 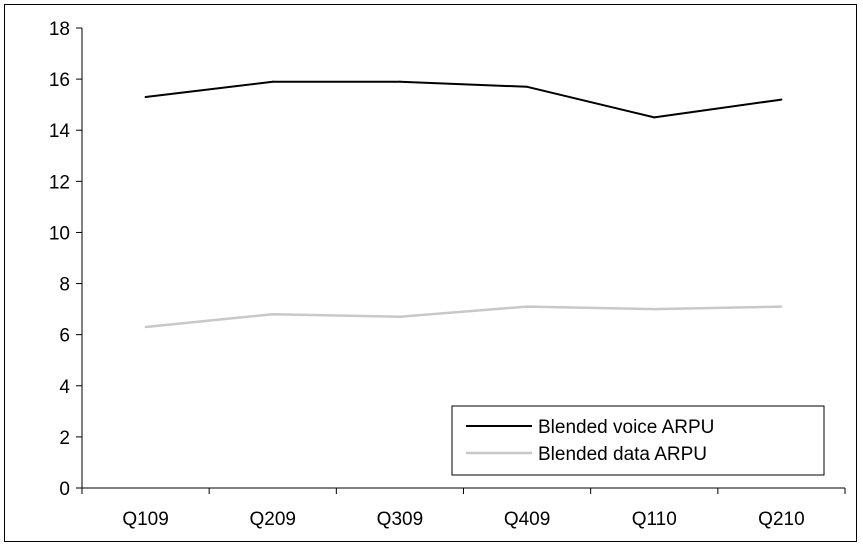 I want to click on y-tick-label: 8, so click(x=64, y=285).